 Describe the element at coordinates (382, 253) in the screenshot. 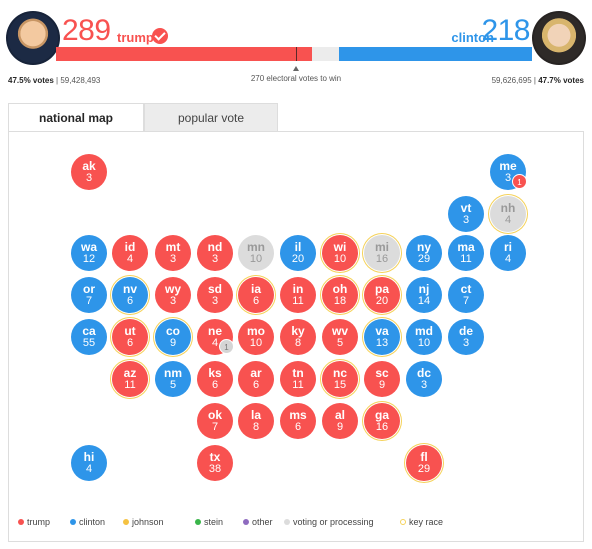

I see `state-mi: mi 16` at that location.